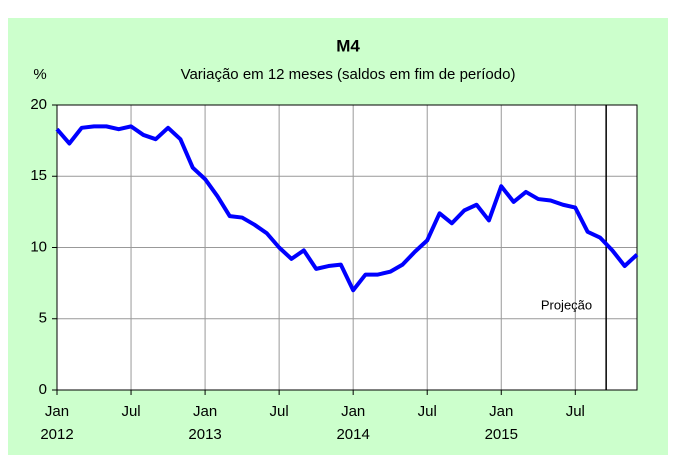 This screenshot has height=458, width=681. I want to click on y-unit: %, so click(39, 74).